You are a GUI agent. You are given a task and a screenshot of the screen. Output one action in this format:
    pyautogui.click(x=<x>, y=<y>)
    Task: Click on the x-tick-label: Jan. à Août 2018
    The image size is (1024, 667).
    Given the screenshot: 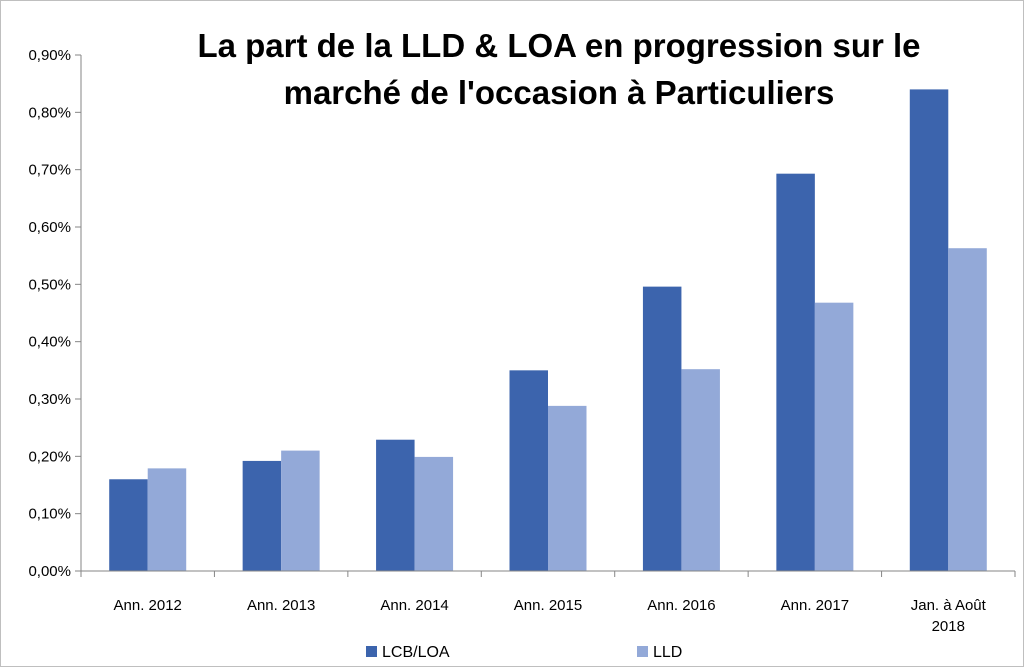 What is the action you would take?
    pyautogui.click(x=949, y=616)
    